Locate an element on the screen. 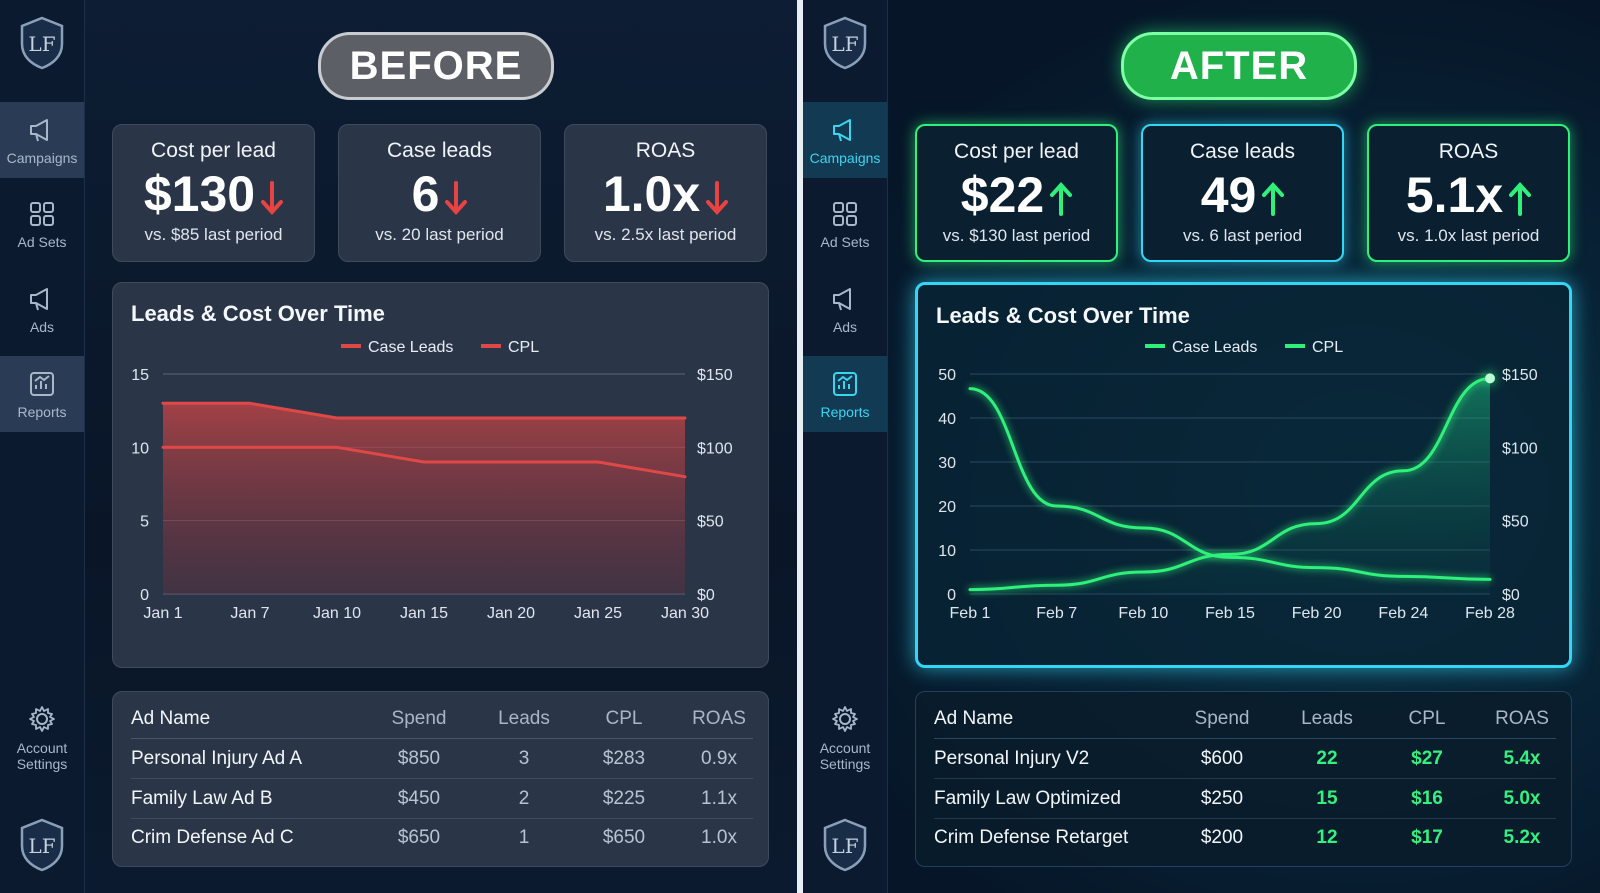 The width and height of the screenshot is (1600, 893). cell-leads: 22 is located at coordinates (1327, 758).